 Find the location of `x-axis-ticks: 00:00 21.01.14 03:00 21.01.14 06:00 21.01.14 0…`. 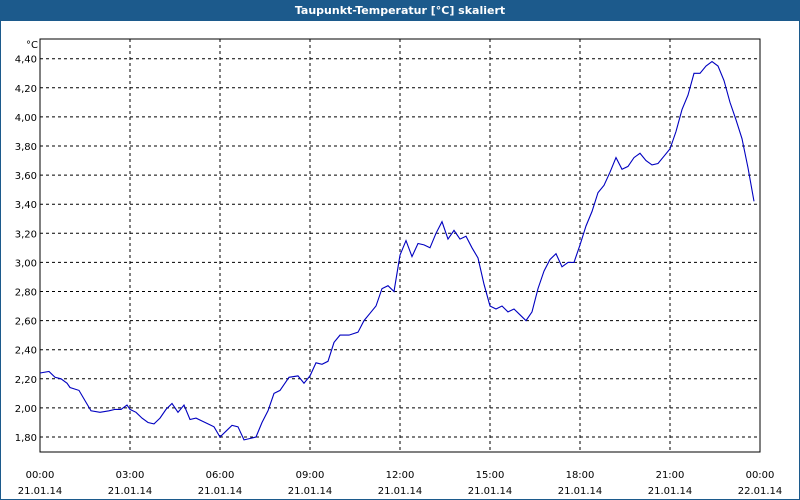

x-axis-ticks: 00:00 21.01.14 03:00 21.01.14 06:00 21.01.14 0… is located at coordinates (400, 483).